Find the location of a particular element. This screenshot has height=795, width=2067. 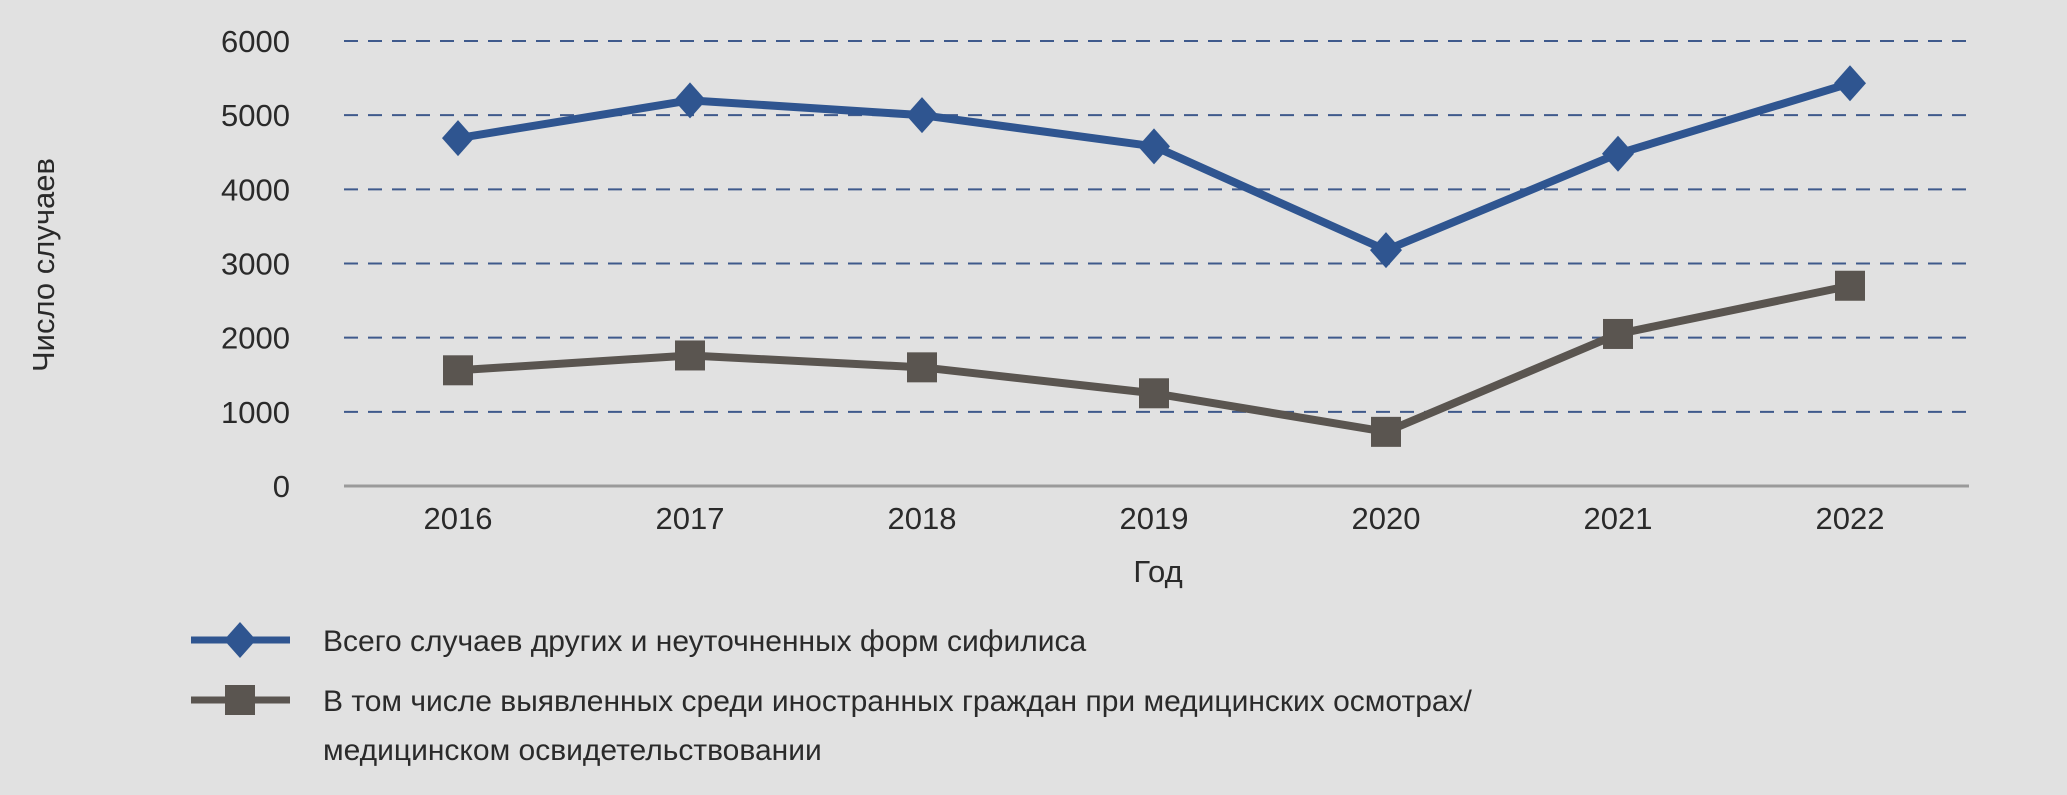

x-tick-label: 2018 is located at coordinates (922, 518).